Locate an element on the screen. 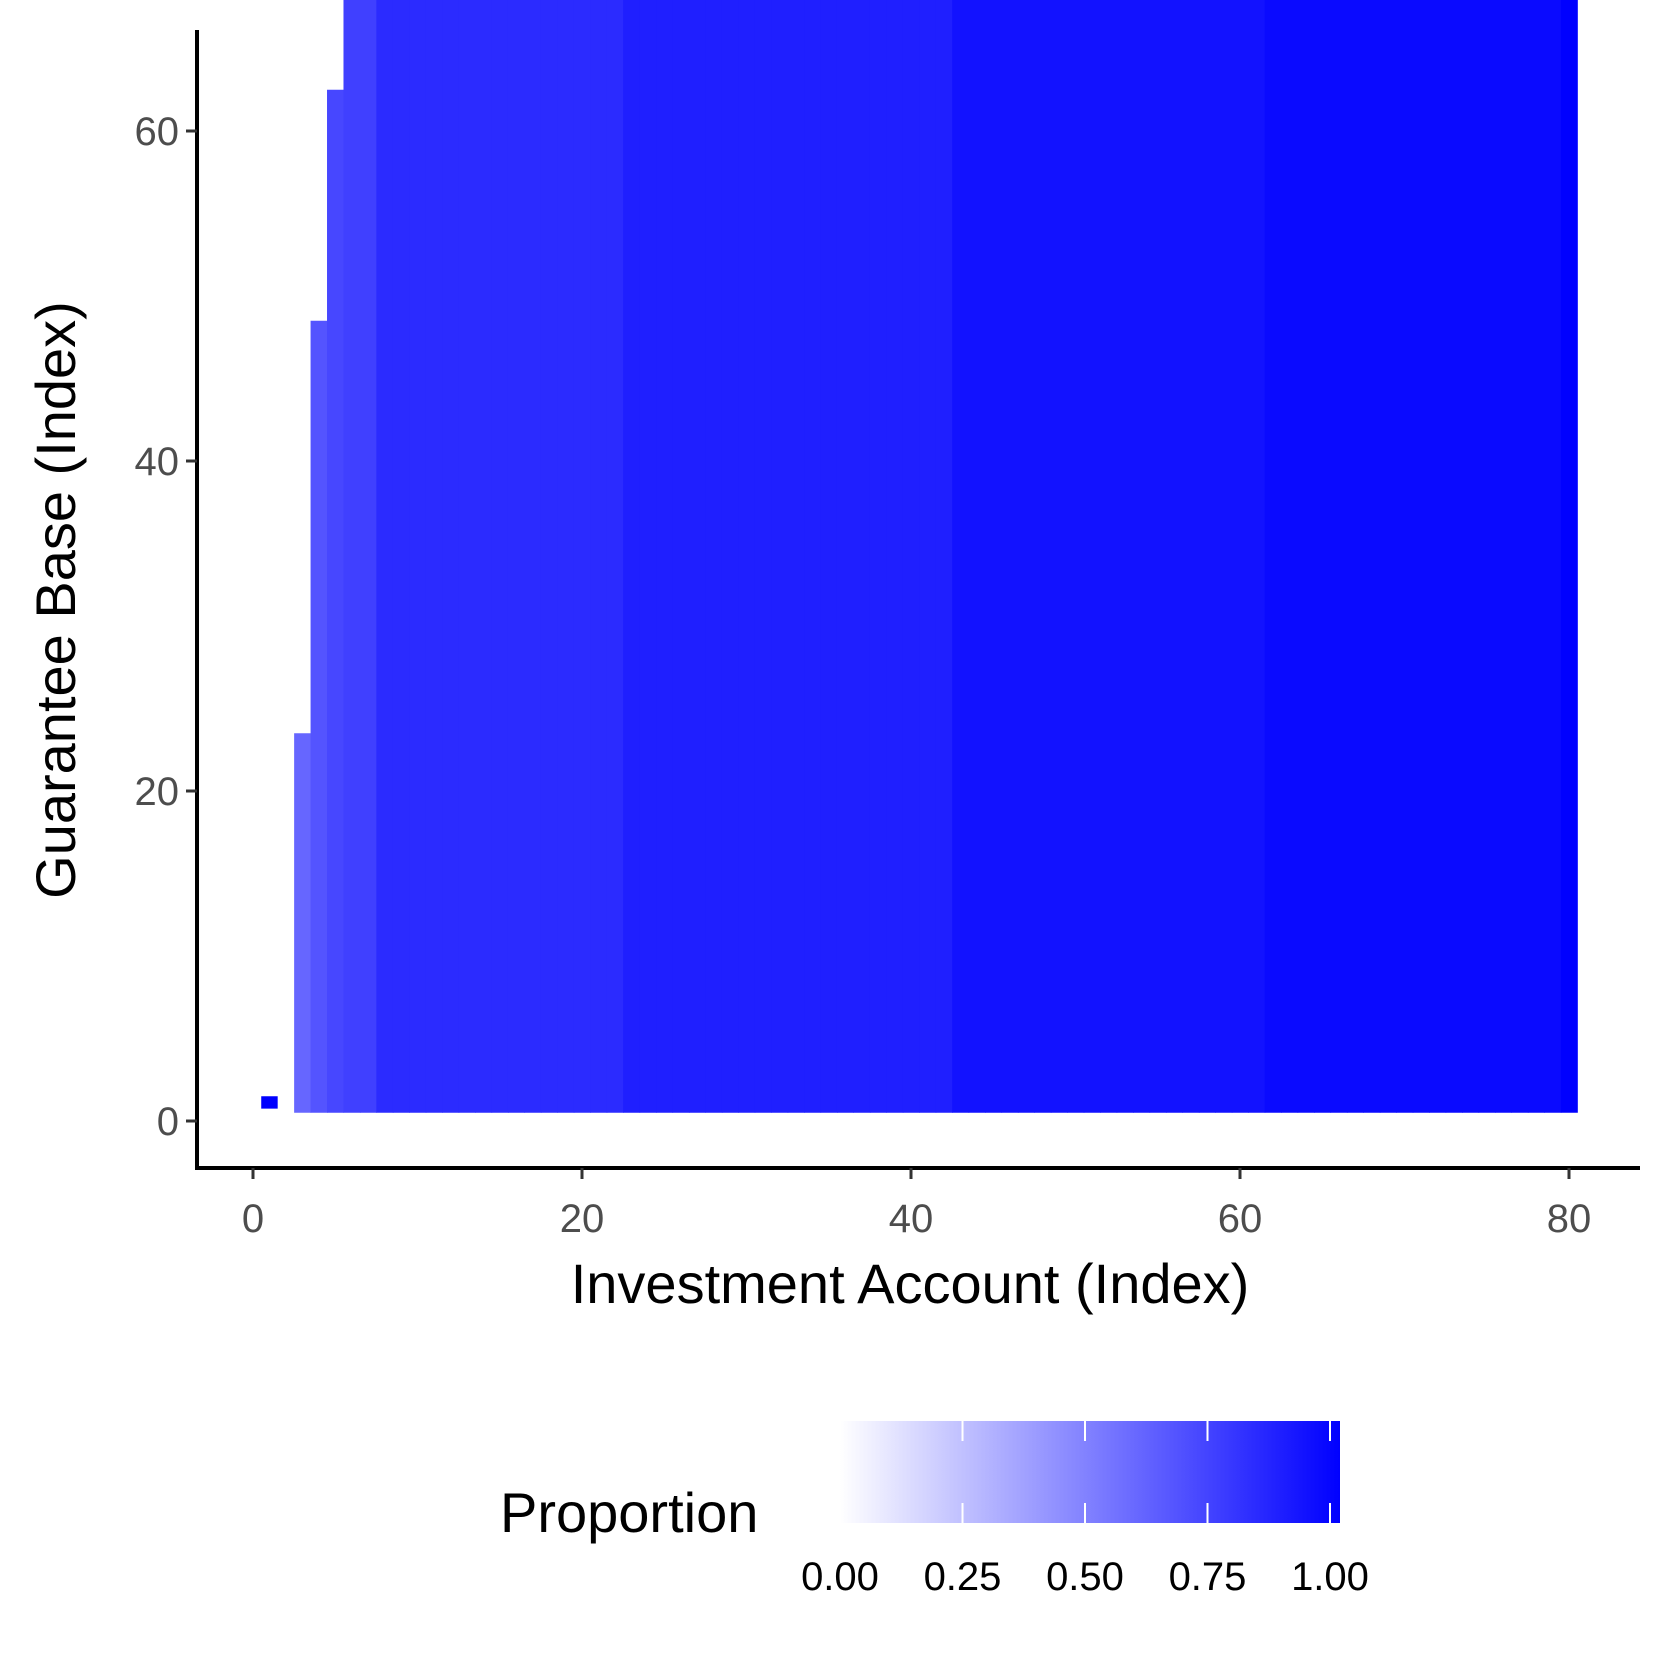 This screenshot has height=1661, width=1661. x-tick-label: 60 is located at coordinates (1240, 1219).